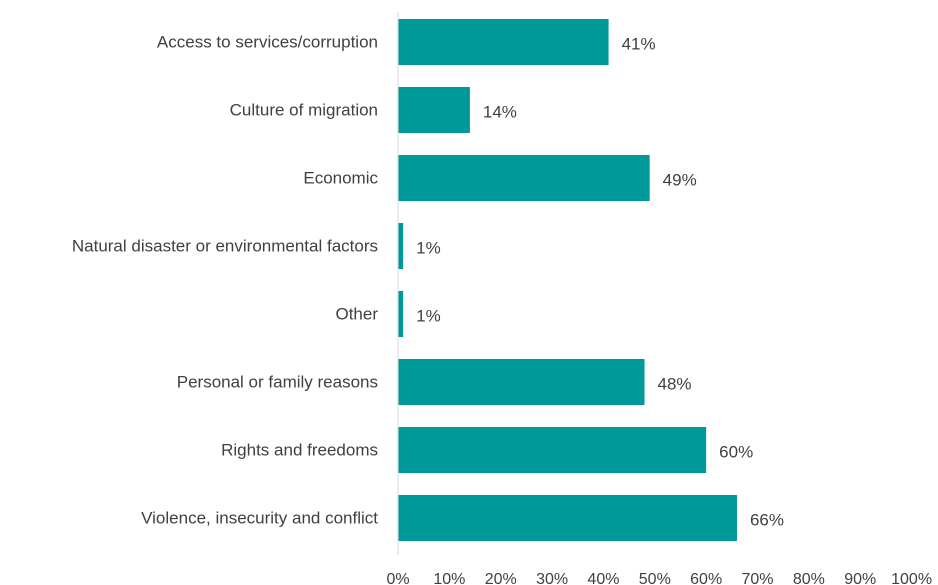 The height and width of the screenshot is (585, 938). Describe the element at coordinates (758, 578) in the screenshot. I see `x-tick-label: 70%` at that location.